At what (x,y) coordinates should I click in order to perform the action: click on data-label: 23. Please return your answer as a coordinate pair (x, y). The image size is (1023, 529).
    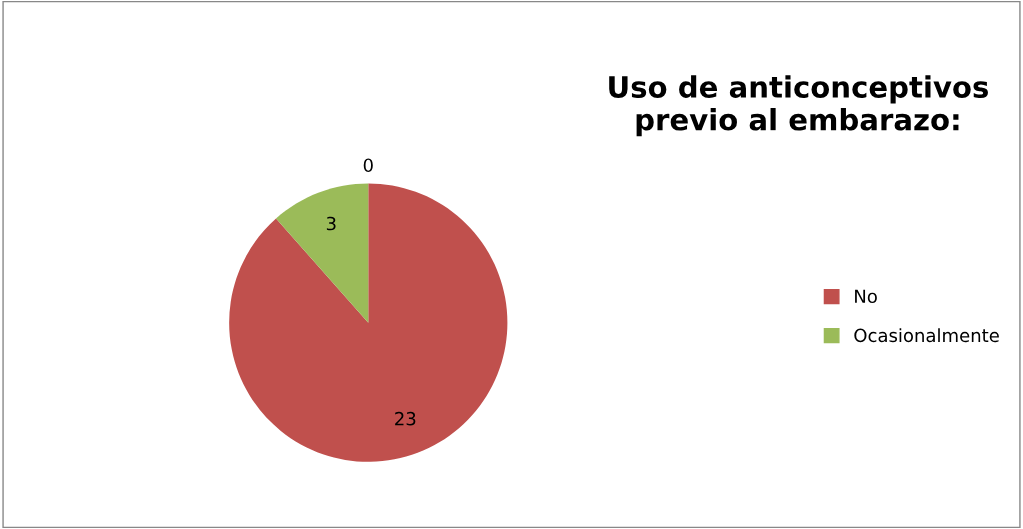
    Looking at the image, I should click on (405, 418).